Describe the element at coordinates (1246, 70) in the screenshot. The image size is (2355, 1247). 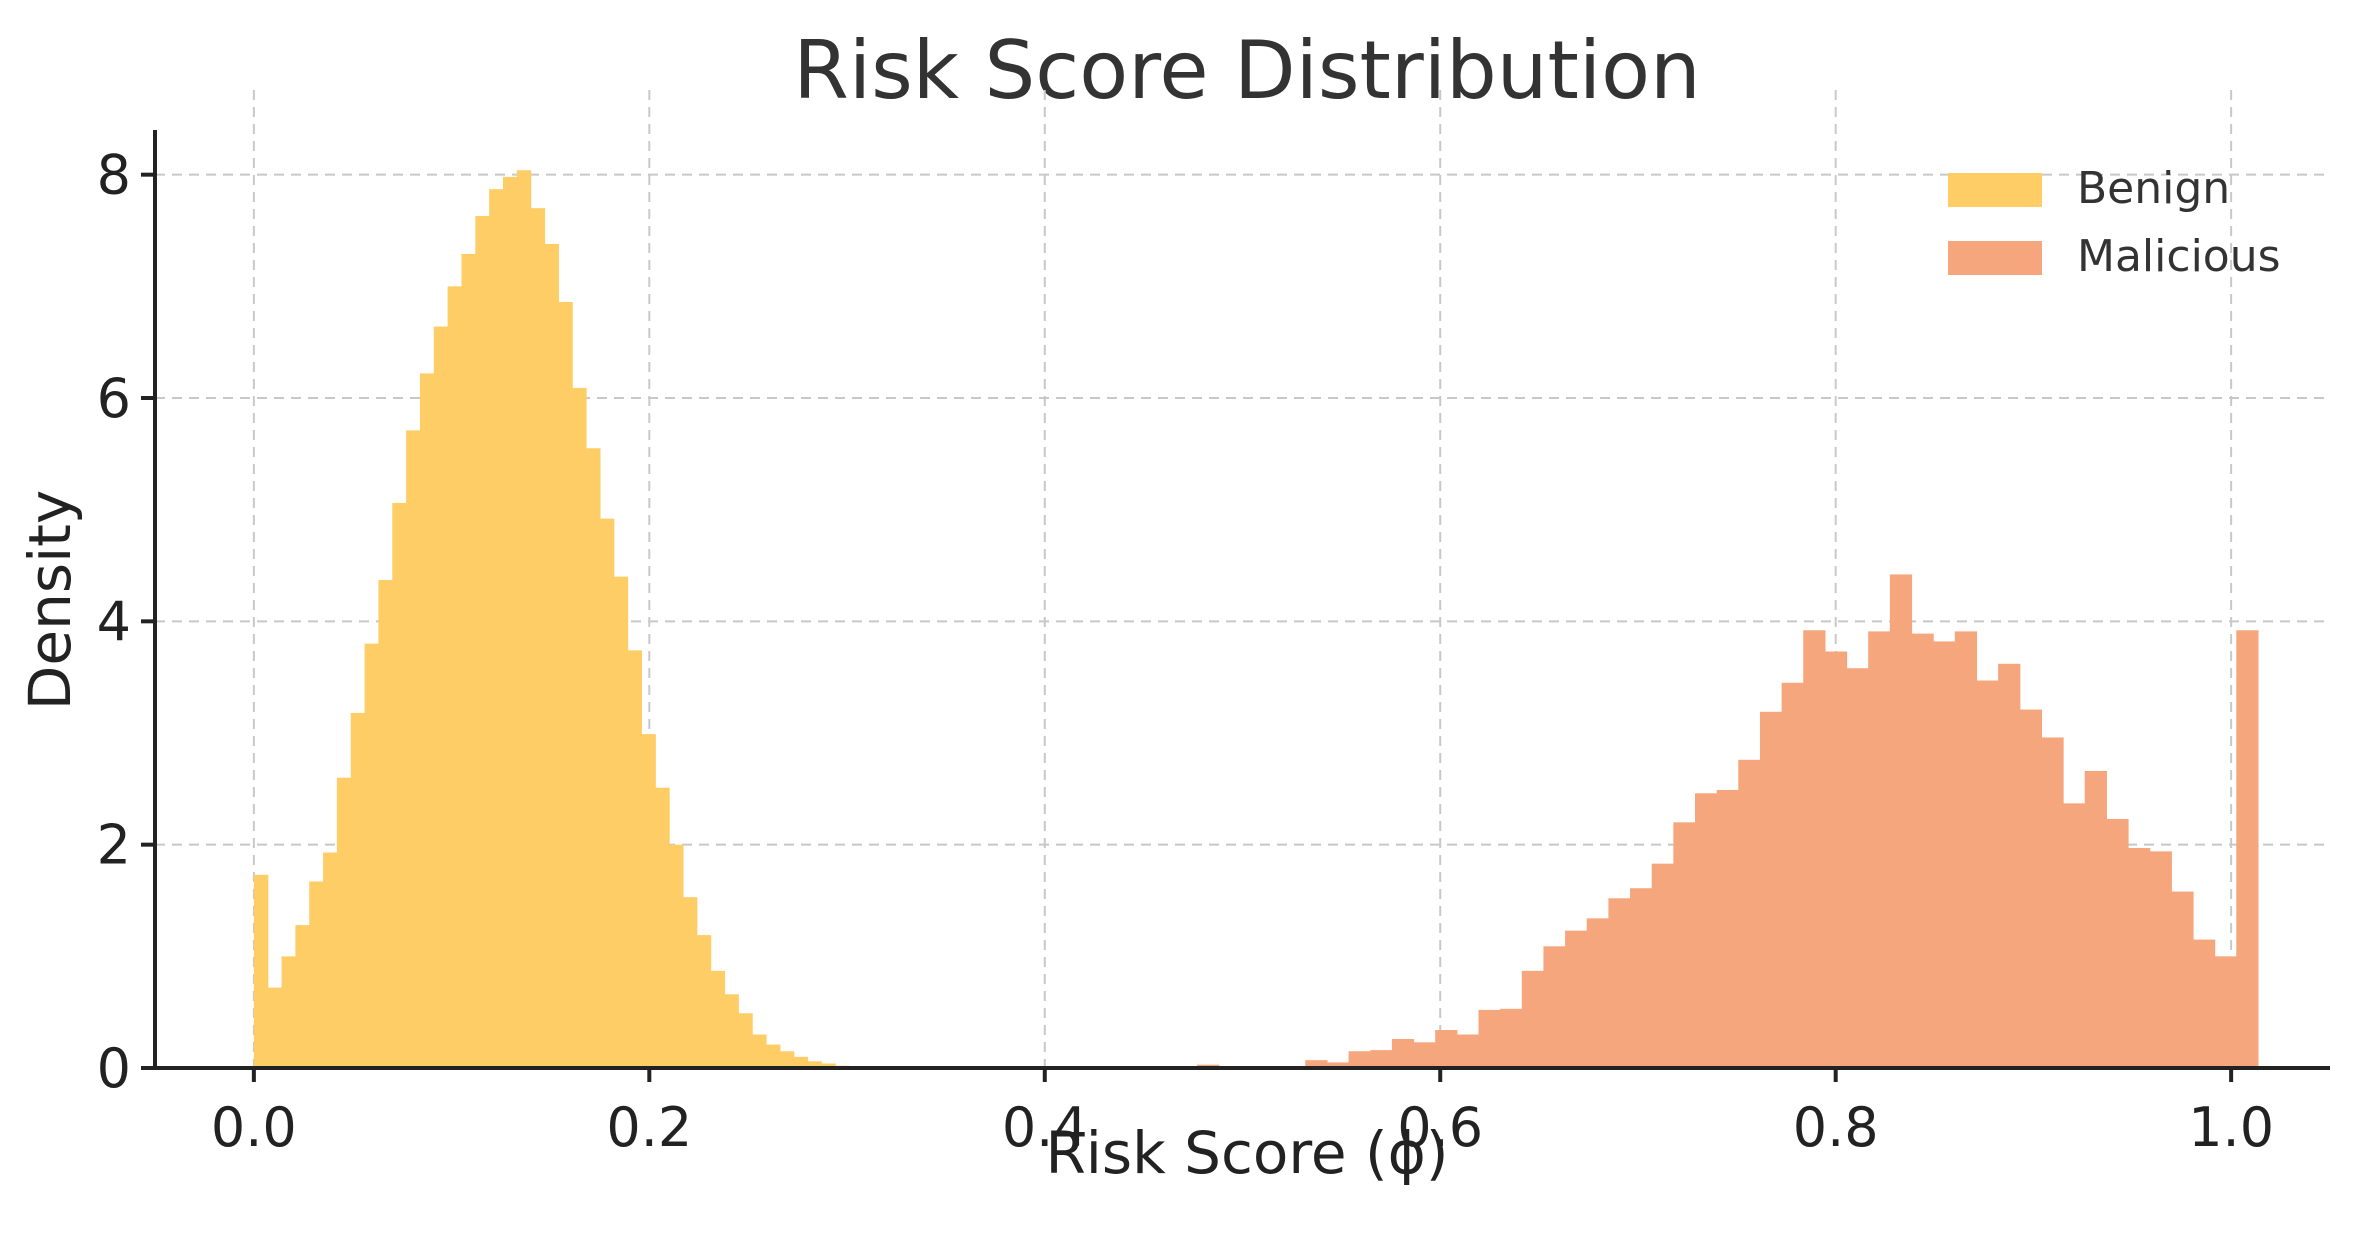
I see `chart-title: Risk Score Distribution` at that location.